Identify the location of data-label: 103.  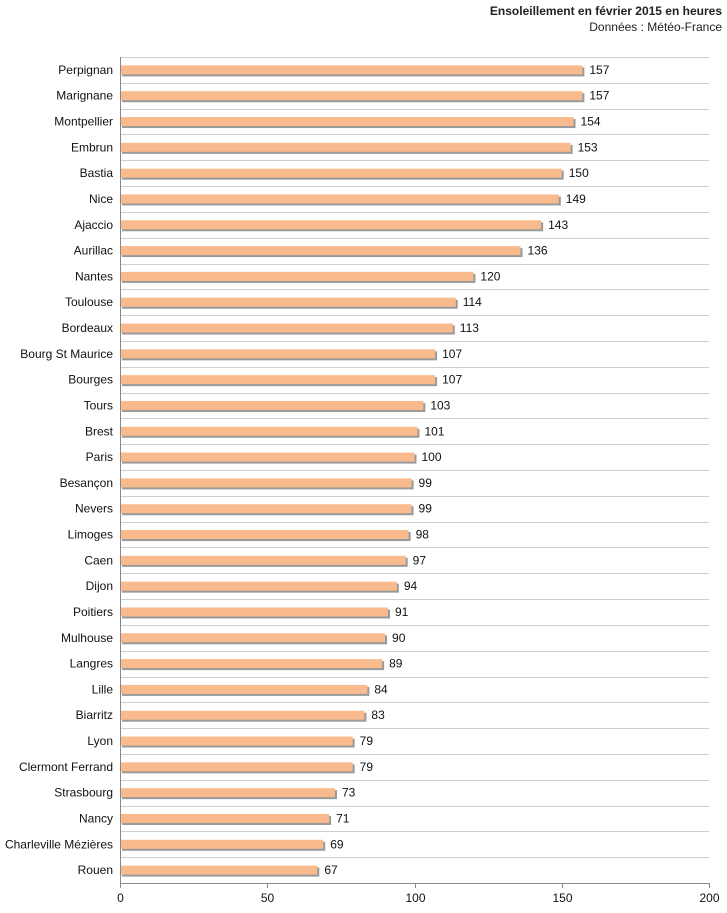
(440, 405).